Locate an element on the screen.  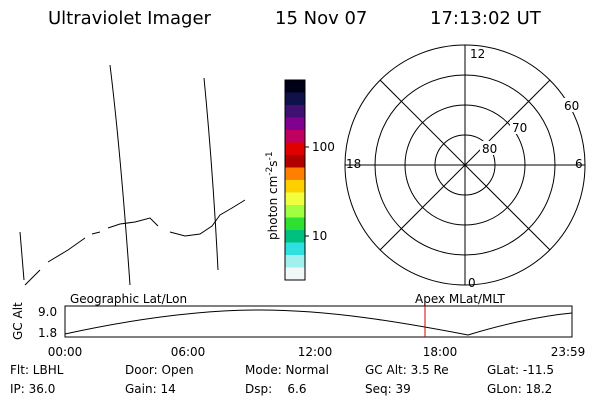
mlt-label: 0 is located at coordinates (472, 283).